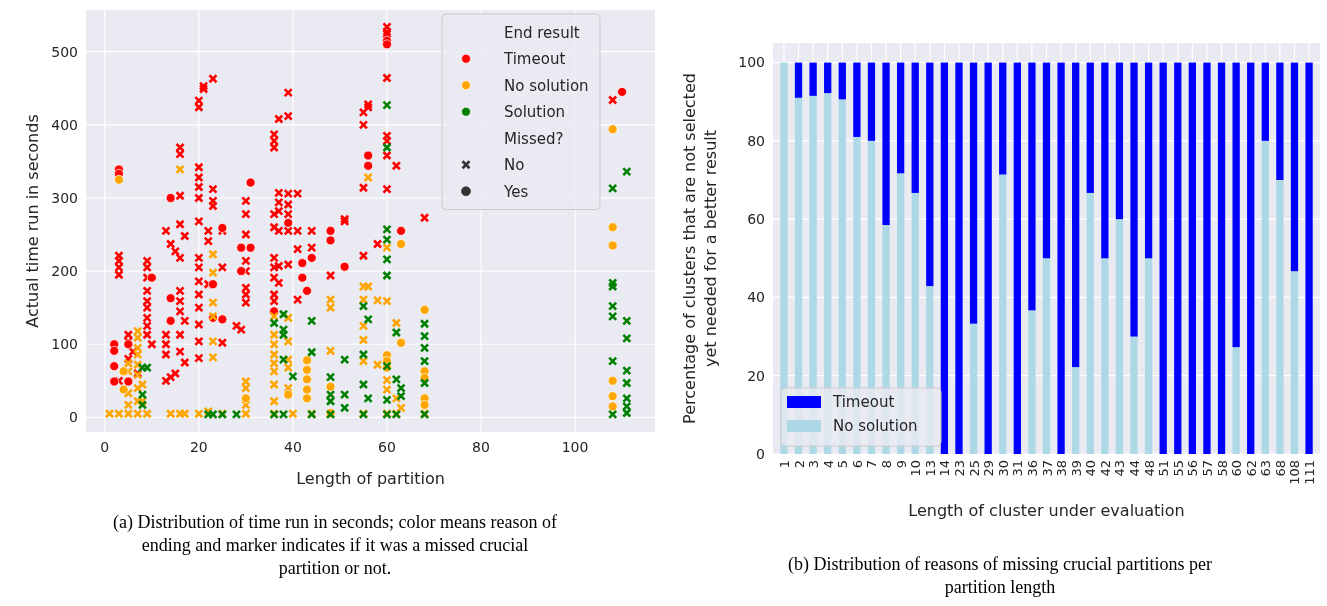 The image size is (1327, 606). I want to click on x-tick-label: 55, so click(1178, 468).